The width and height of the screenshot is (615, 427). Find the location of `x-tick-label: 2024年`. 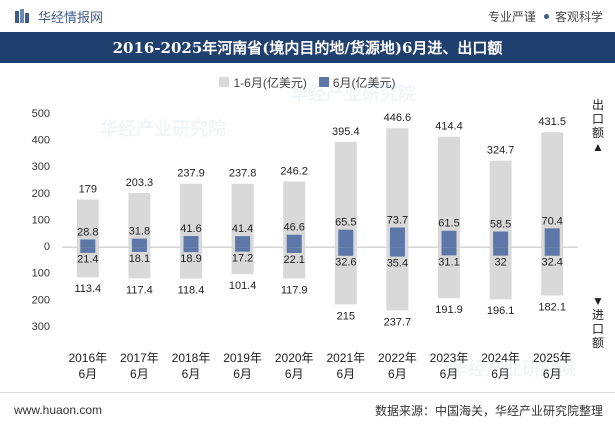

x-tick-label: 2024年 is located at coordinates (500, 358).